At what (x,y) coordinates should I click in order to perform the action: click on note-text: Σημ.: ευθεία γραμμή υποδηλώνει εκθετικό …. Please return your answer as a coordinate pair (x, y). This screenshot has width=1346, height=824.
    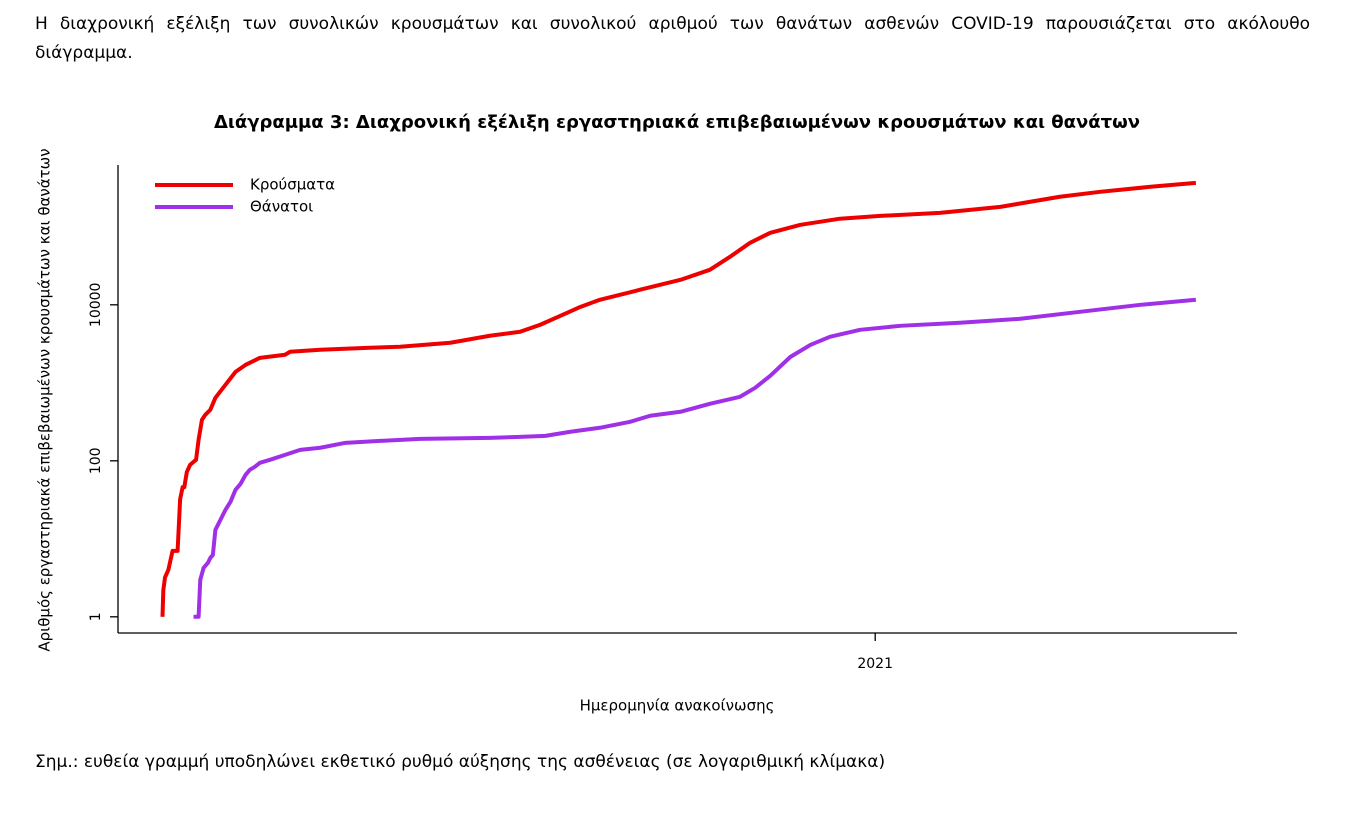
    Looking at the image, I should click on (460, 762).